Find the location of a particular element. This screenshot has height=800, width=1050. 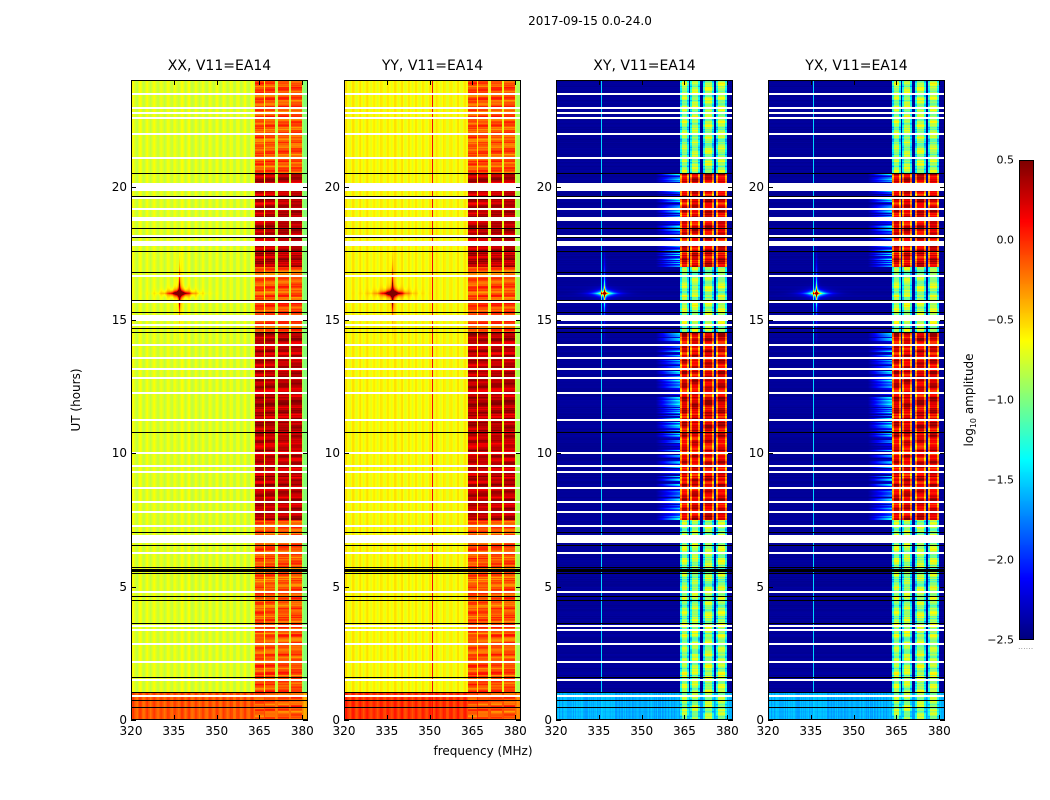

panel-title: YY, V11=EA14 is located at coordinates (432, 66).